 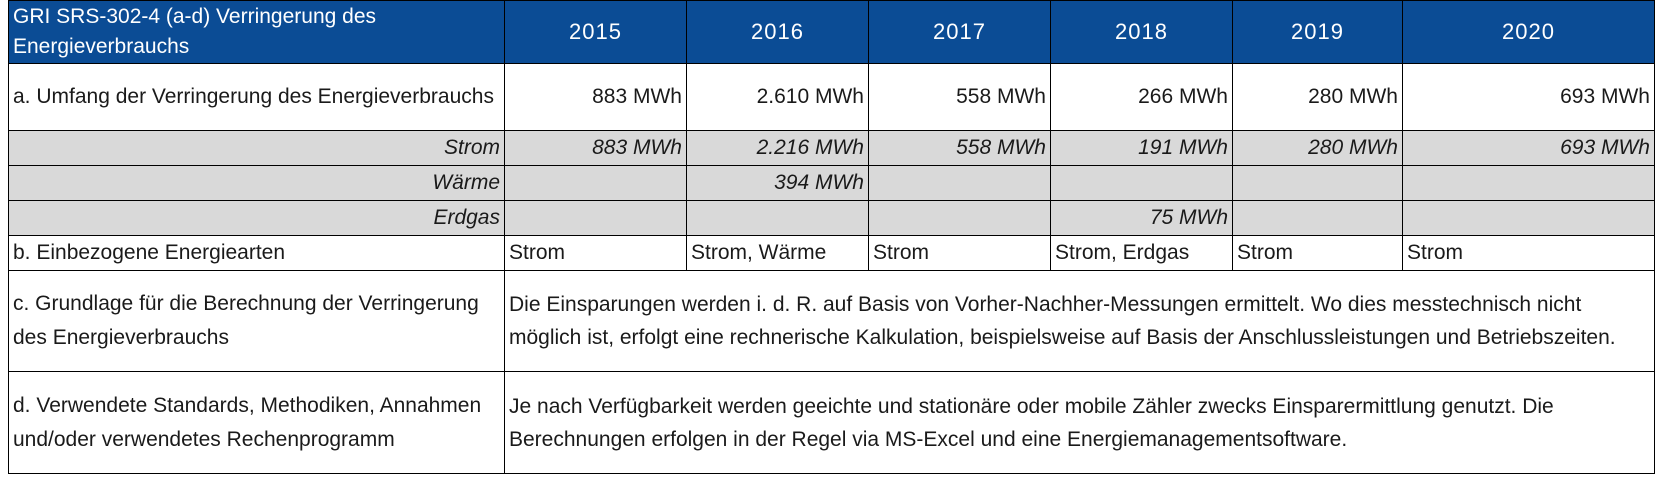 What do you see at coordinates (777, 32) in the screenshot?
I see `year-header: 2016` at bounding box center [777, 32].